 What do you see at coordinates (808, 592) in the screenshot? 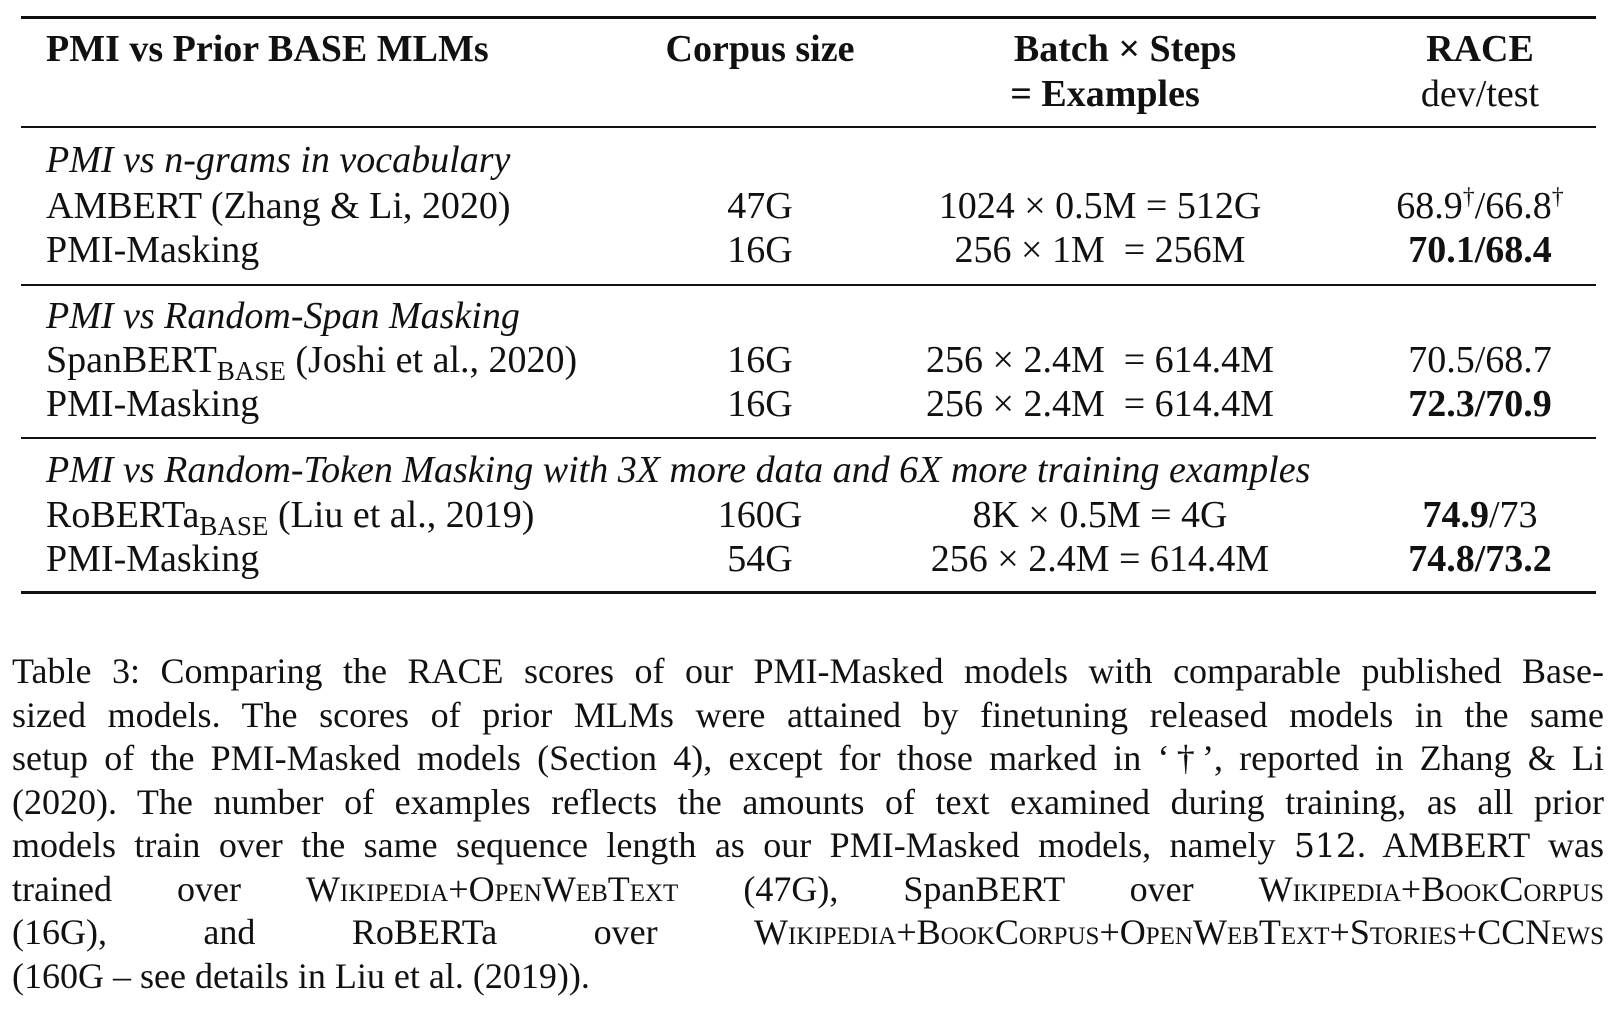
I see `table-bottom-rule` at bounding box center [808, 592].